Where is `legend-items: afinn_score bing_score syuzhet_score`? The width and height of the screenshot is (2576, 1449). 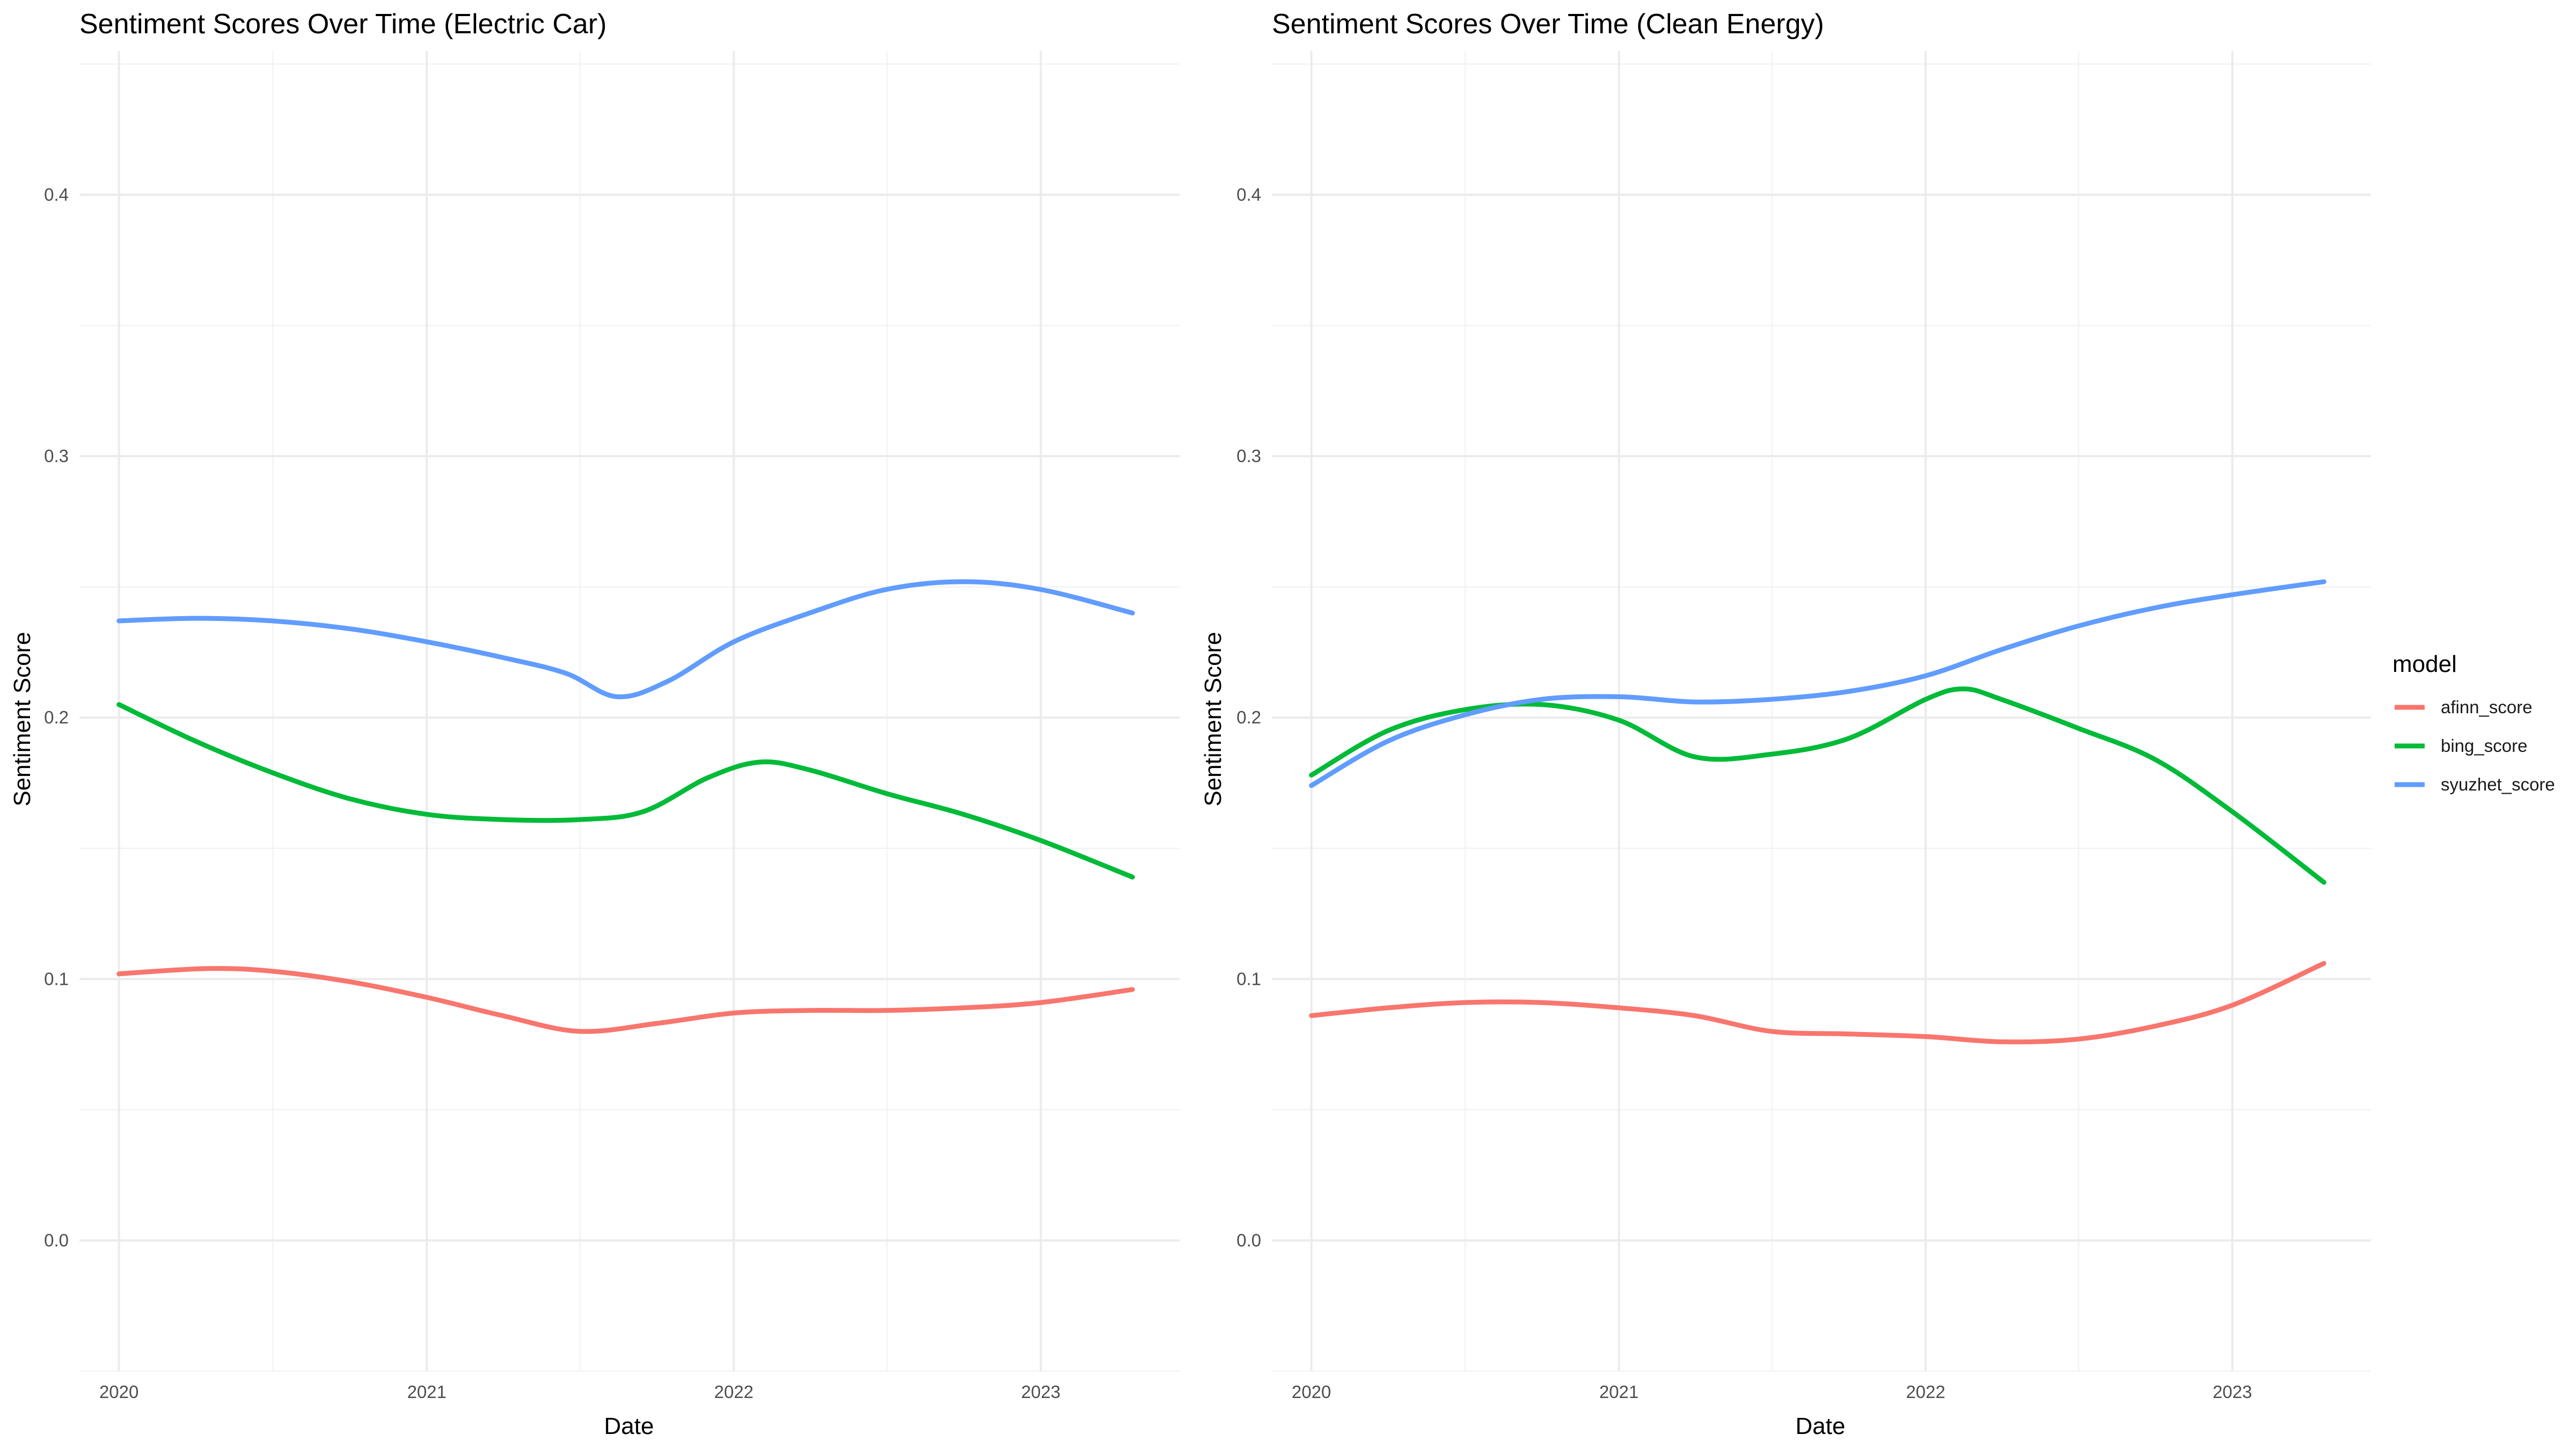 legend-items: afinn_score bing_score syuzhet_score is located at coordinates (2475, 745).